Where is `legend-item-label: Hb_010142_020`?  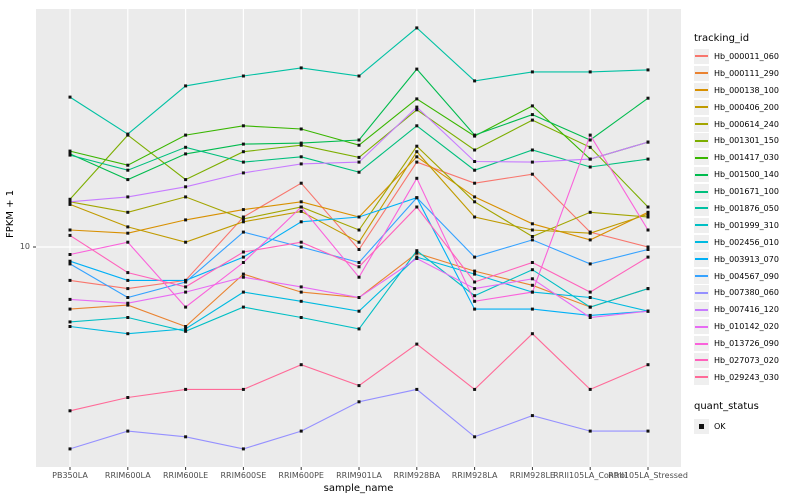 legend-item-label: Hb_010142_020 is located at coordinates (746, 327).